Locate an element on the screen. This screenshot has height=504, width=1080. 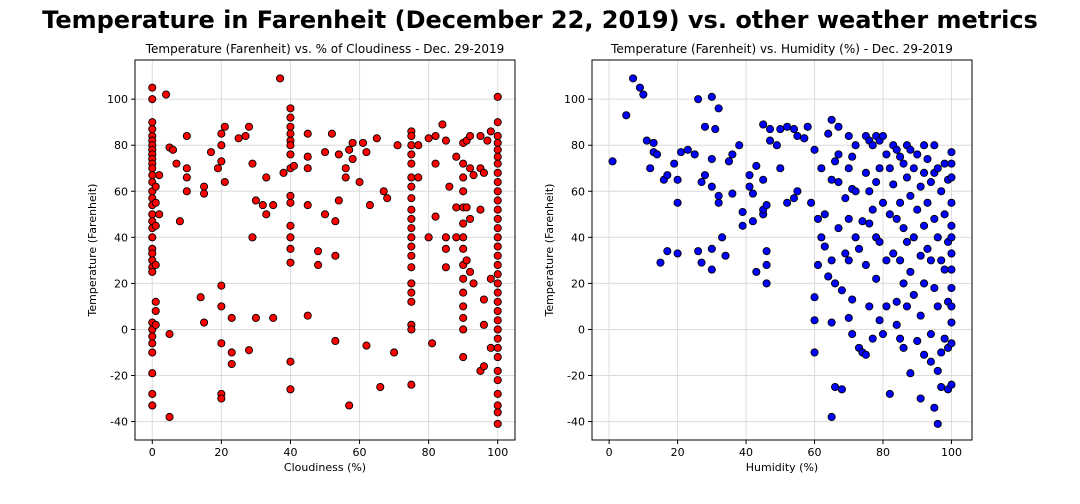
y-tick-label: 0 is located at coordinates (581, 329).